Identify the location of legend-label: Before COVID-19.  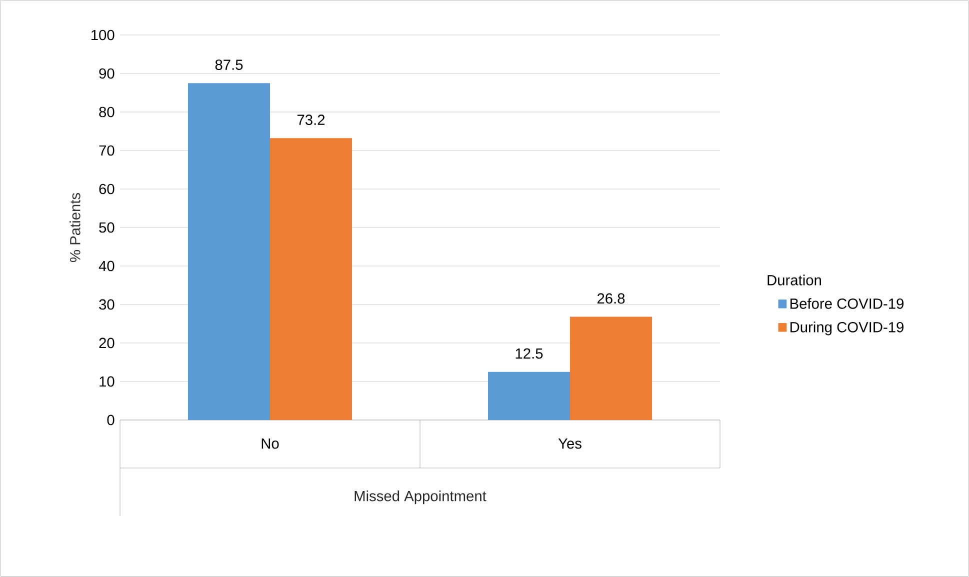
(847, 303).